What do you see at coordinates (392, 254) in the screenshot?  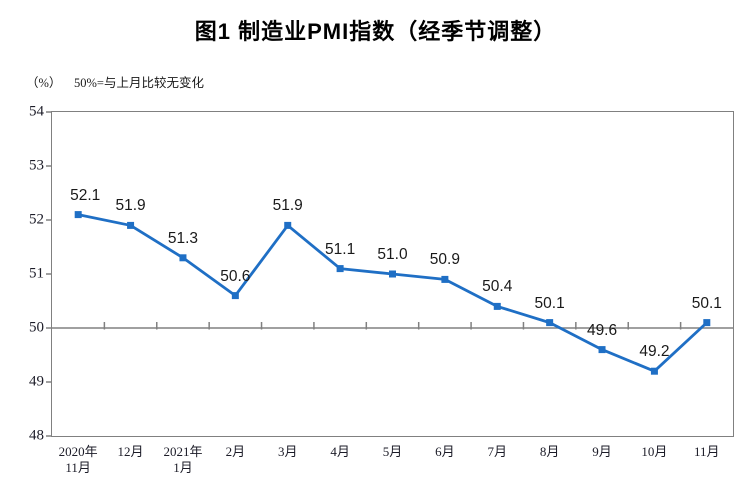 I see `data-point-label: 51.0` at bounding box center [392, 254].